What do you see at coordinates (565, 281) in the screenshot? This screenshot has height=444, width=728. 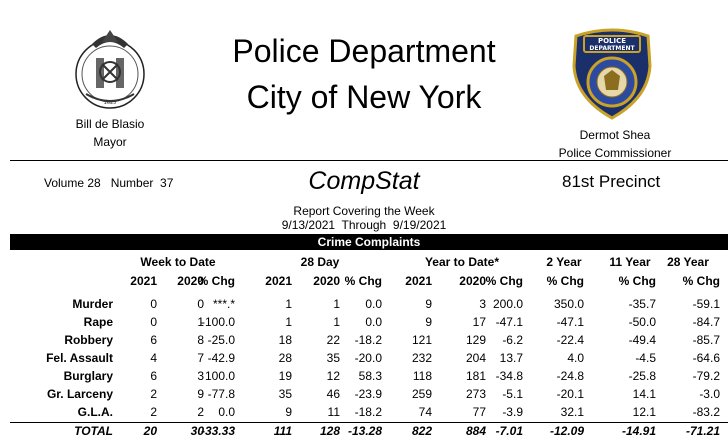 I see `subheader-9: % Chg` at bounding box center [565, 281].